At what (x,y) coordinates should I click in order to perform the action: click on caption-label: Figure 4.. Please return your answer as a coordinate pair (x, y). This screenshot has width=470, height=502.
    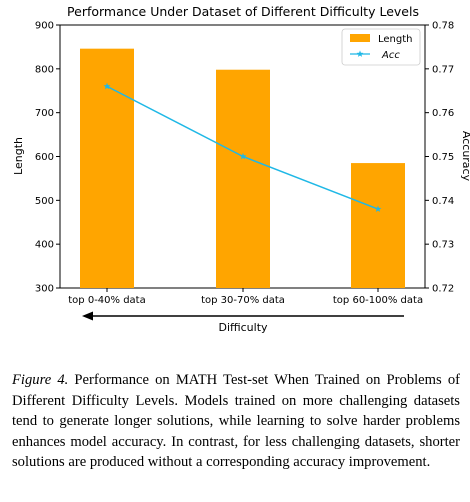
    Looking at the image, I should click on (40, 380).